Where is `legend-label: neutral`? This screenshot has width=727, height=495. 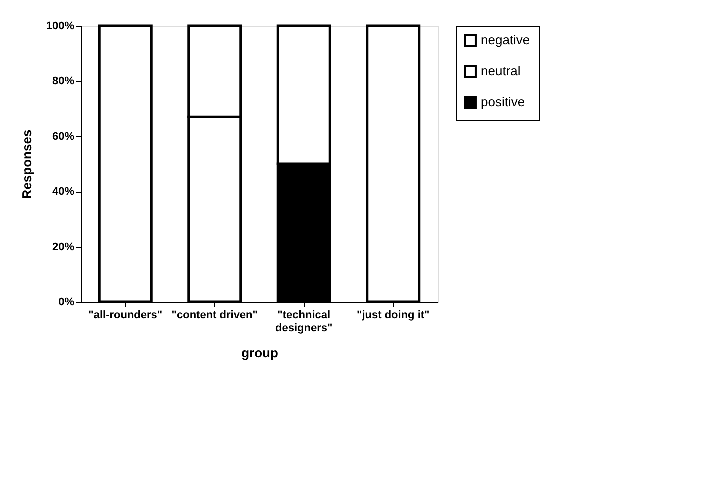
legend-label: neutral is located at coordinates (501, 71).